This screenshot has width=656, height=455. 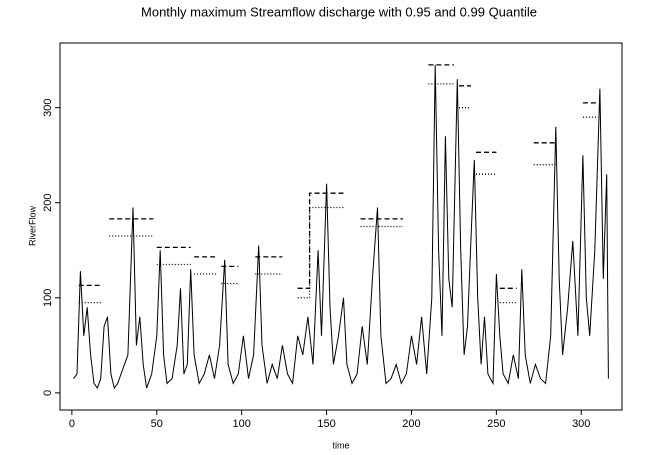 What do you see at coordinates (32, 226) in the screenshot?
I see `y-axis-label: RiverFlow` at bounding box center [32, 226].